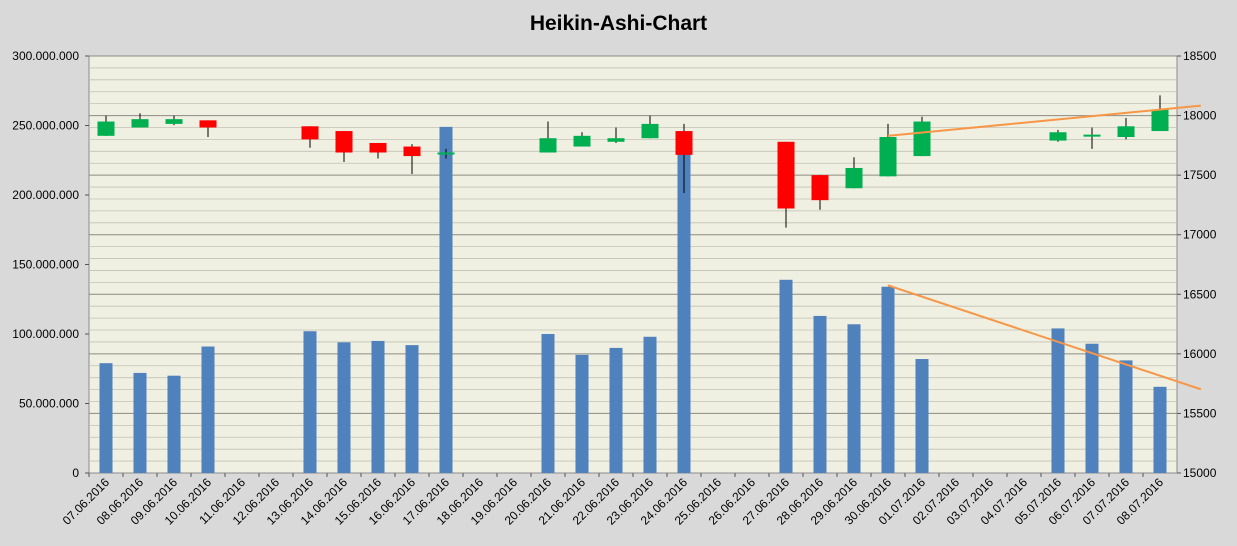 The image size is (1237, 546). What do you see at coordinates (75, 473) in the screenshot?
I see `left-tick-label: 0` at bounding box center [75, 473].